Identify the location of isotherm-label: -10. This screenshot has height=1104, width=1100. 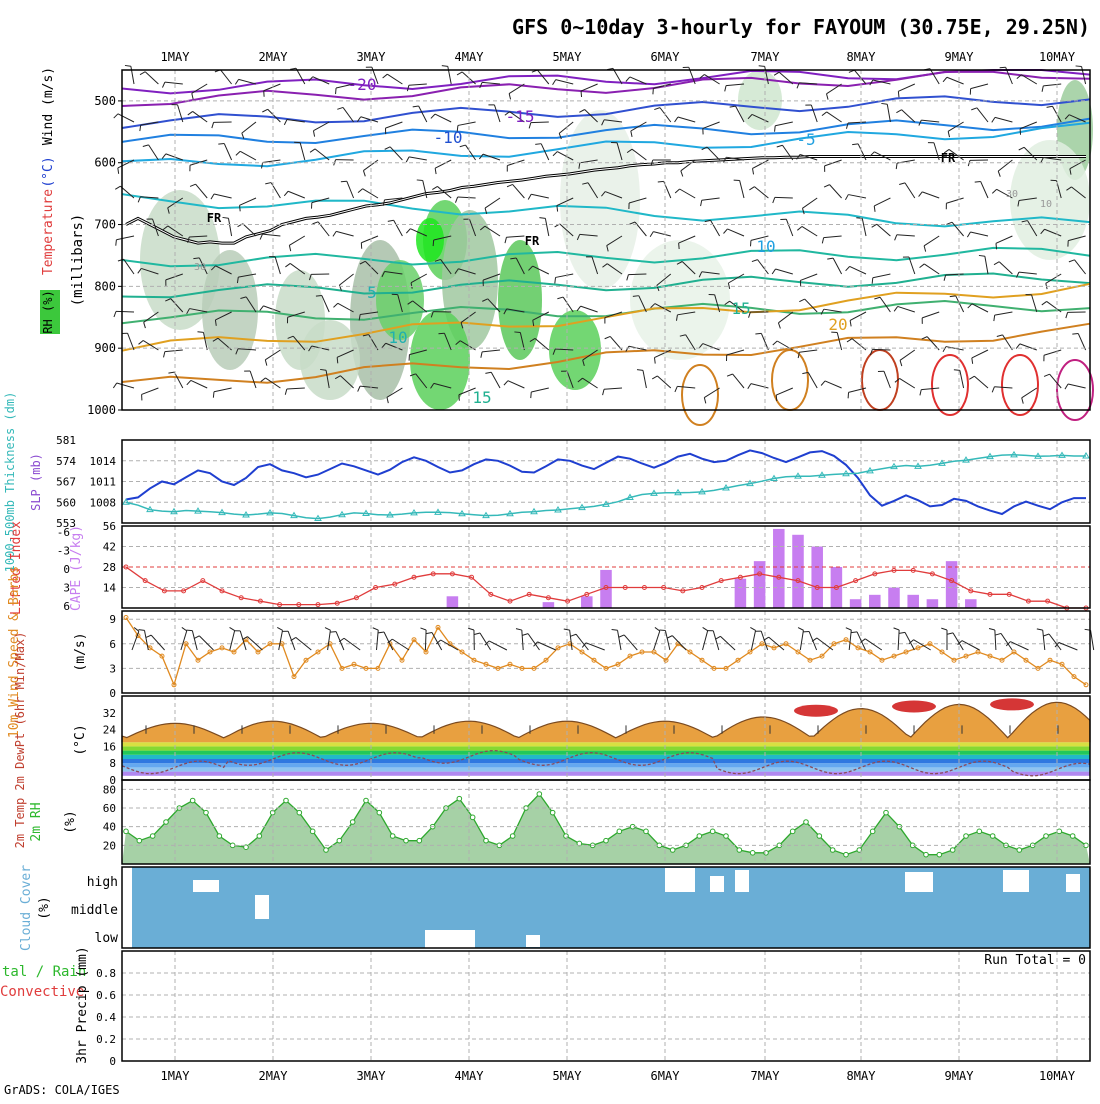
(448, 137).